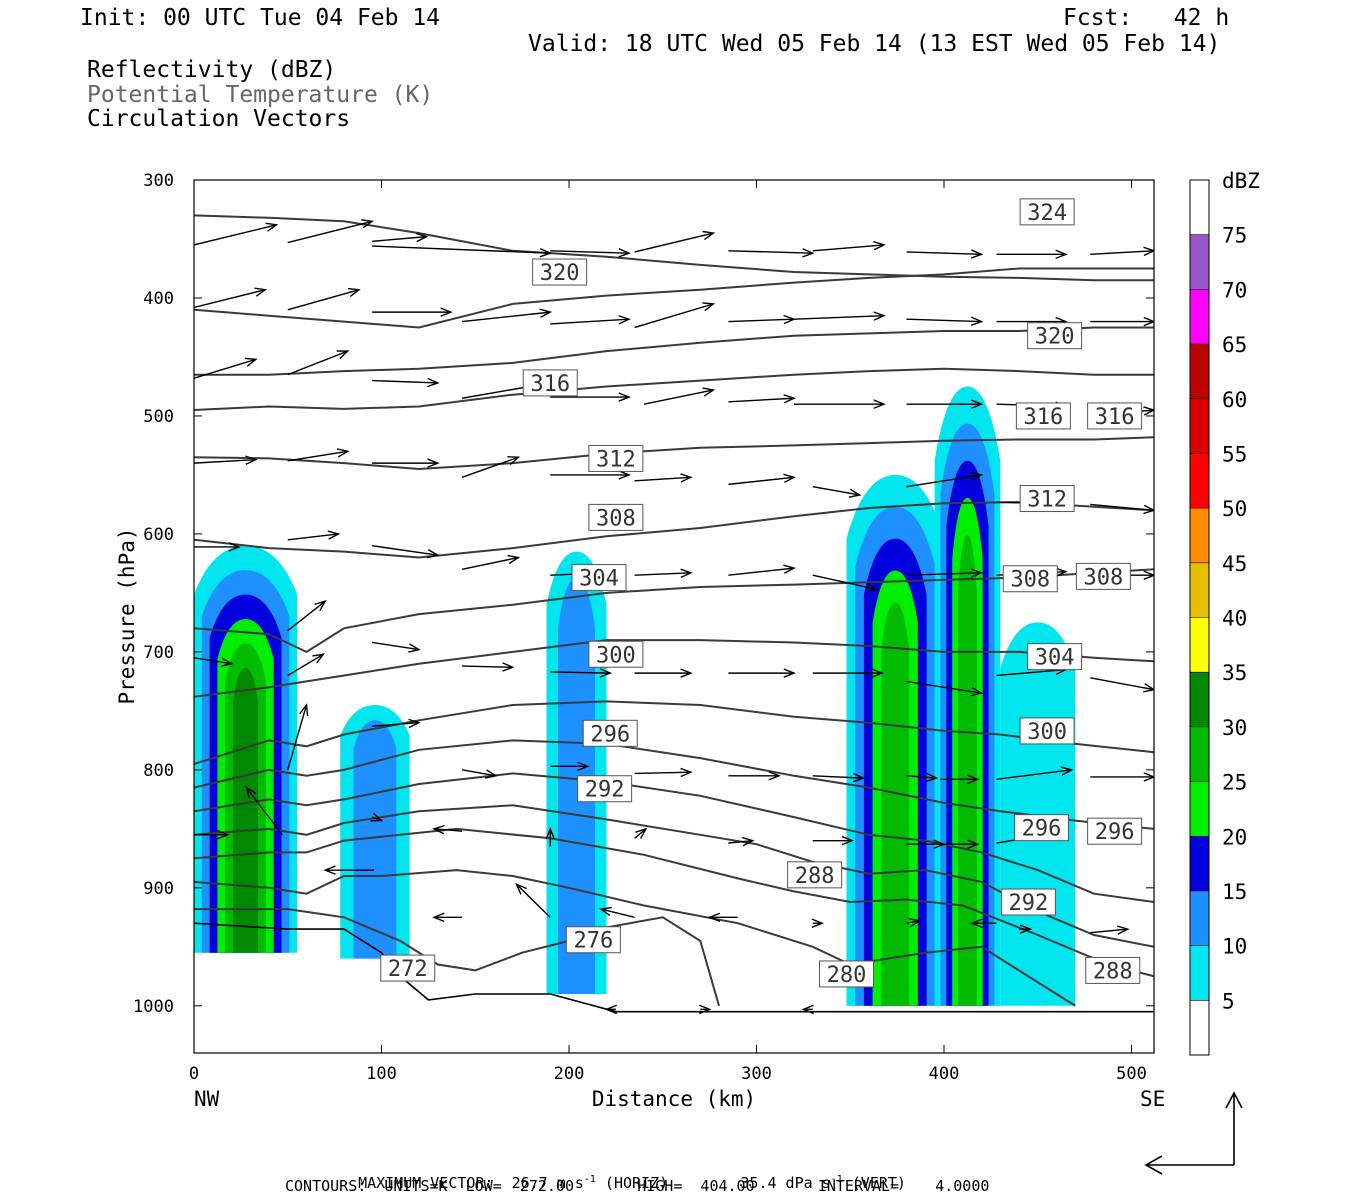  Describe the element at coordinates (599, 578) in the screenshot. I see `theta-label: 304` at that location.